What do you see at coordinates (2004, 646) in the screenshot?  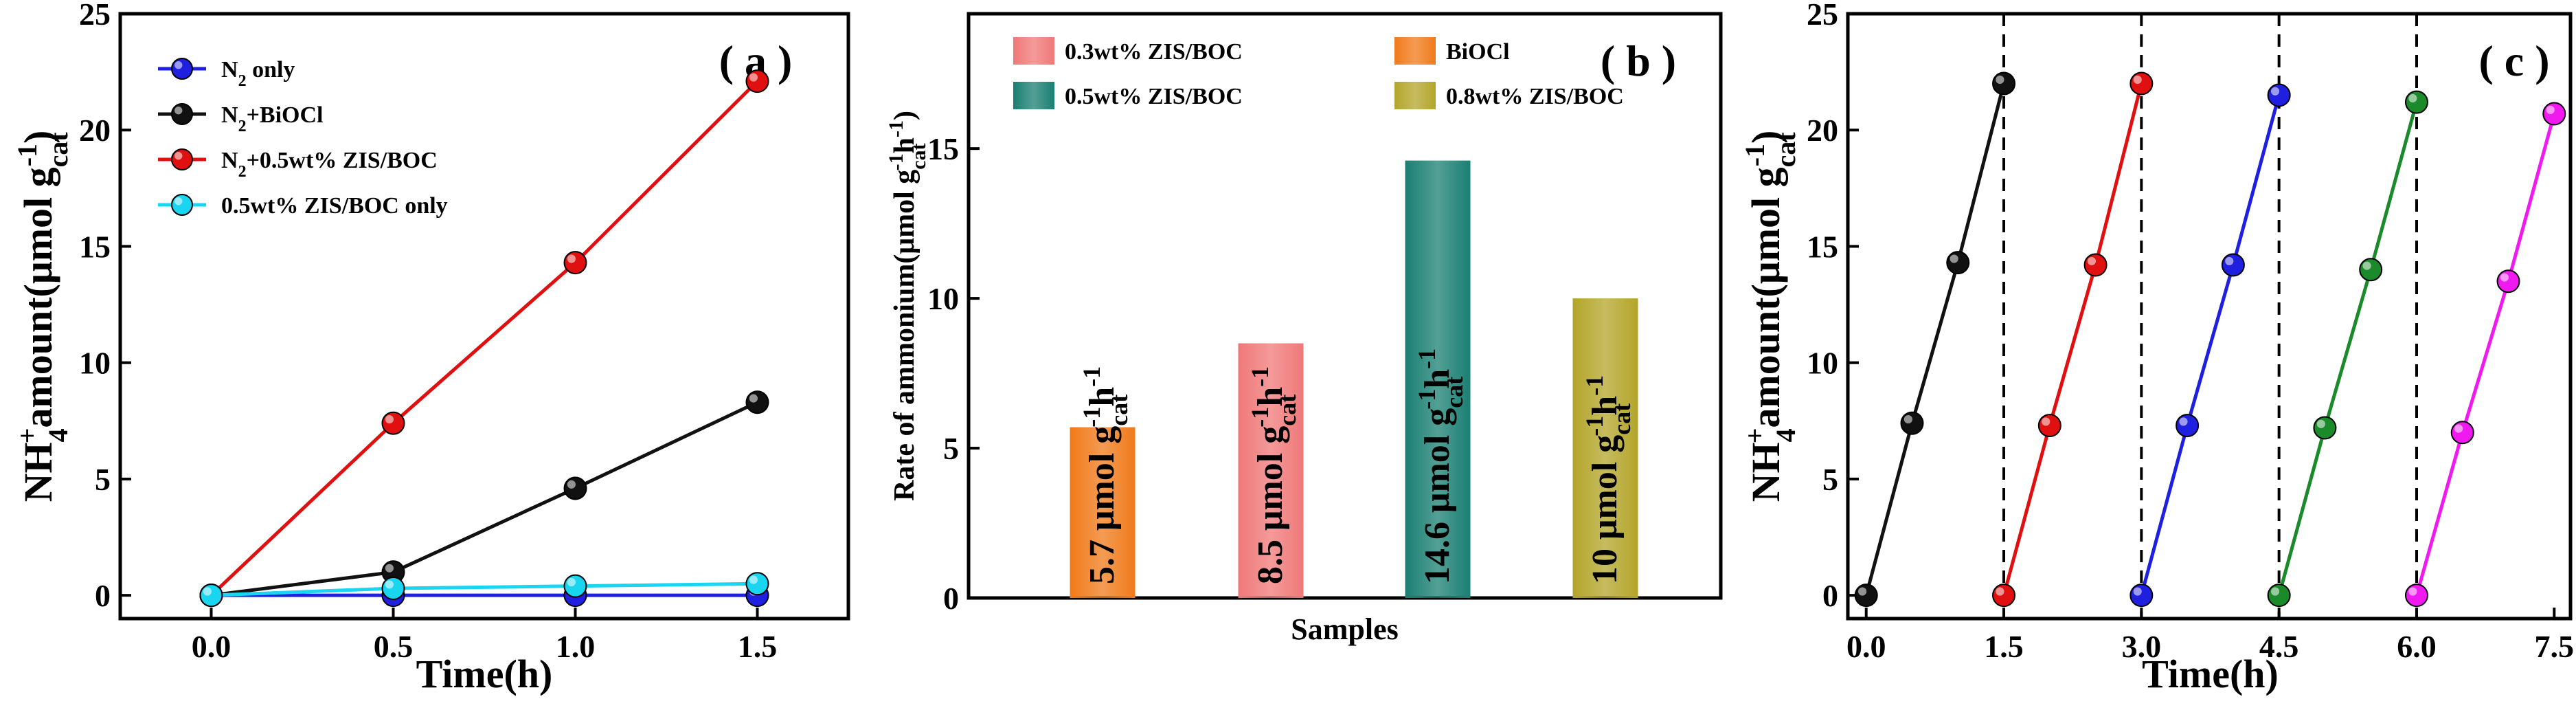 I see `panel-c-xtick-label: 1.5` at bounding box center [2004, 646].